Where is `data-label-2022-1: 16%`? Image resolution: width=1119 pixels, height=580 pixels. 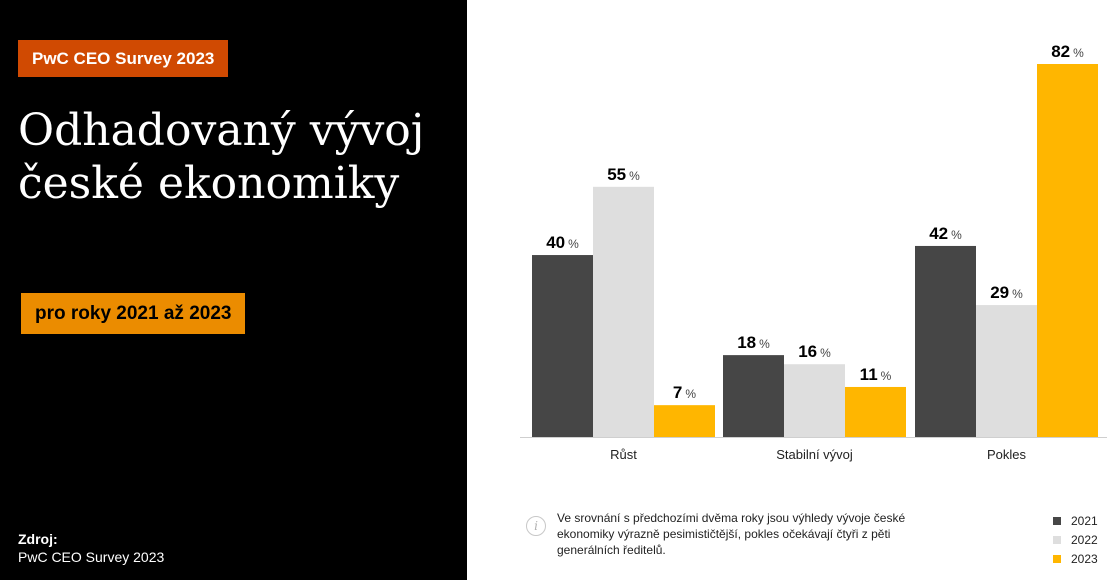 data-label-2022-1: 16% is located at coordinates (814, 351).